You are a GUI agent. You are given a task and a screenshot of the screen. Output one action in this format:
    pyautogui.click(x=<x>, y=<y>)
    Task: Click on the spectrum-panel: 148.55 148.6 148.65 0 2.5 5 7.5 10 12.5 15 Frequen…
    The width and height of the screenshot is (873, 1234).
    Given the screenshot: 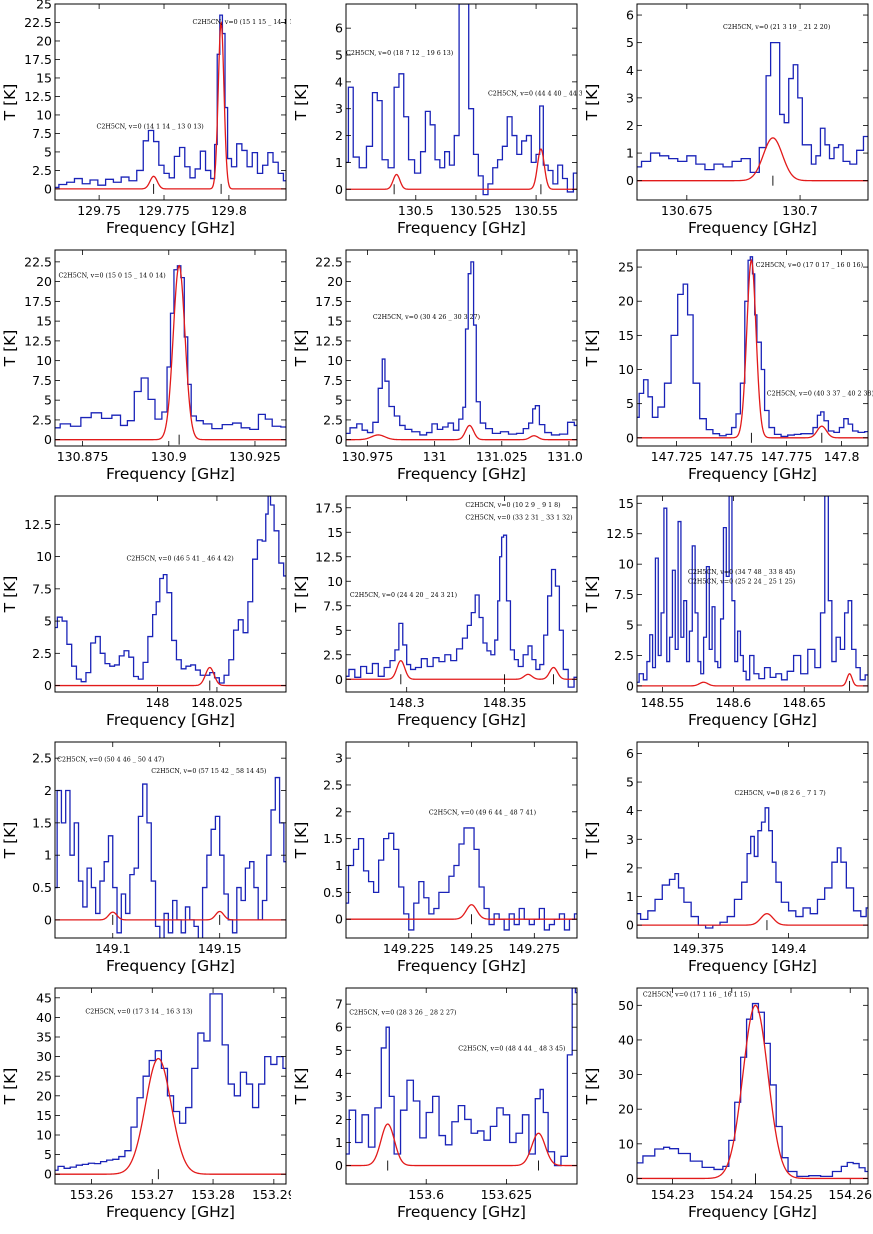 What is the action you would take?
    pyautogui.click(x=727, y=615)
    